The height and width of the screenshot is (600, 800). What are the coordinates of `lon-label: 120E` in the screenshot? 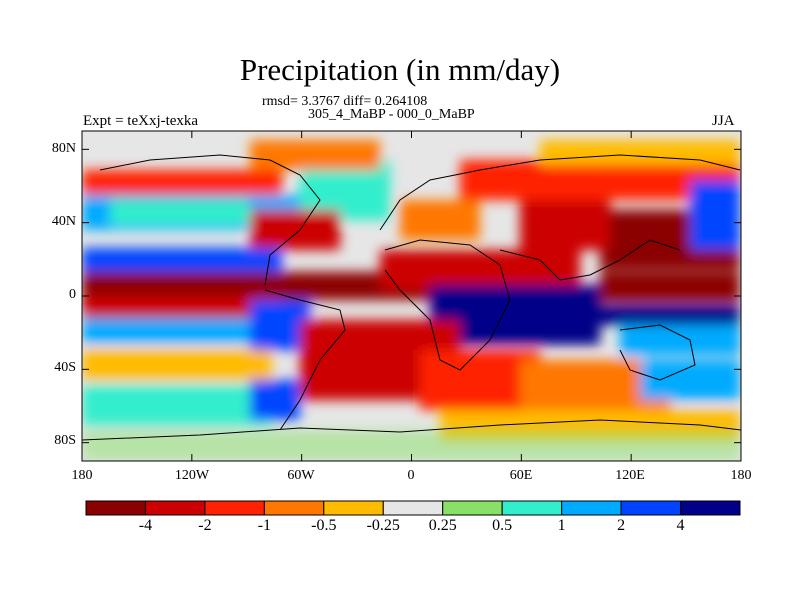 It's located at (630, 475).